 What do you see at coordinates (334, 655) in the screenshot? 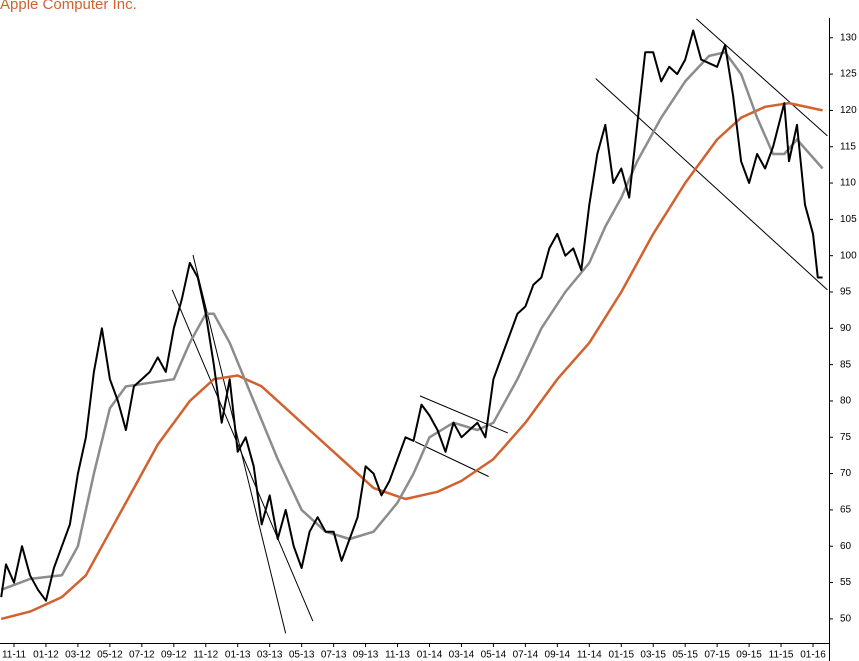
I see `x-tick-label: 07-13` at bounding box center [334, 655].